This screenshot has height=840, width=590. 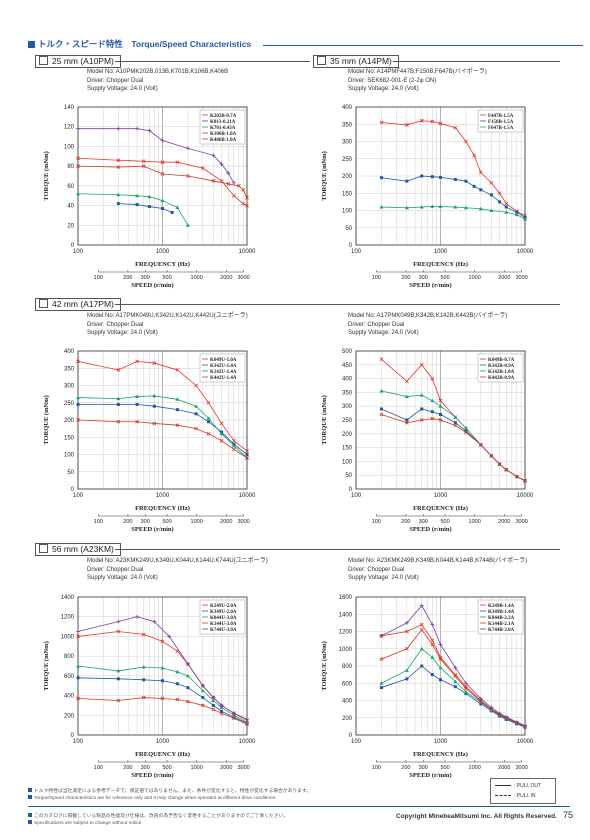 What do you see at coordinates (501, 378) in the screenshot?
I see `legend-label: K442B-0.9A` at bounding box center [501, 378].